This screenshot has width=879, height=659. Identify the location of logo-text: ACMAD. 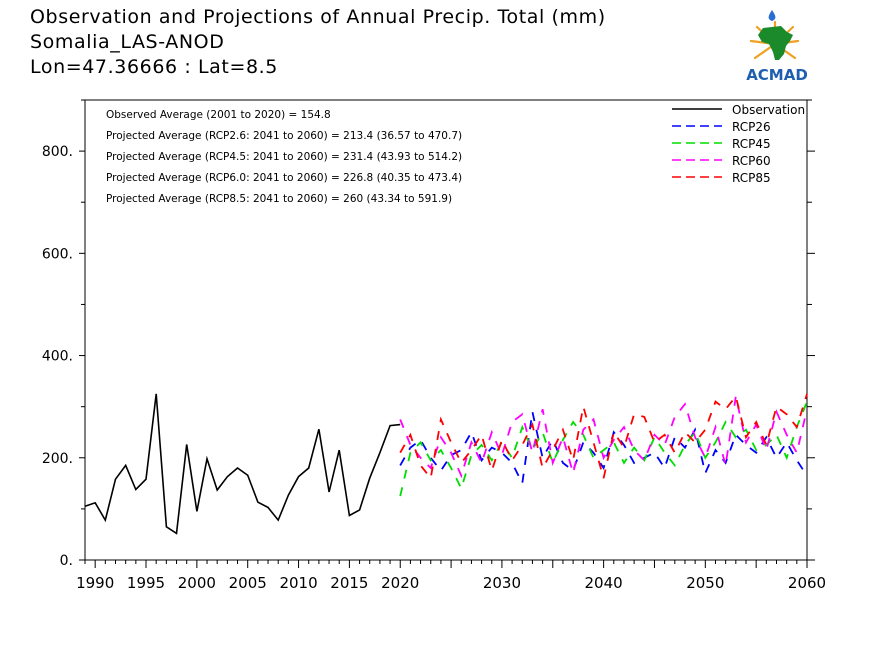
(777, 75).